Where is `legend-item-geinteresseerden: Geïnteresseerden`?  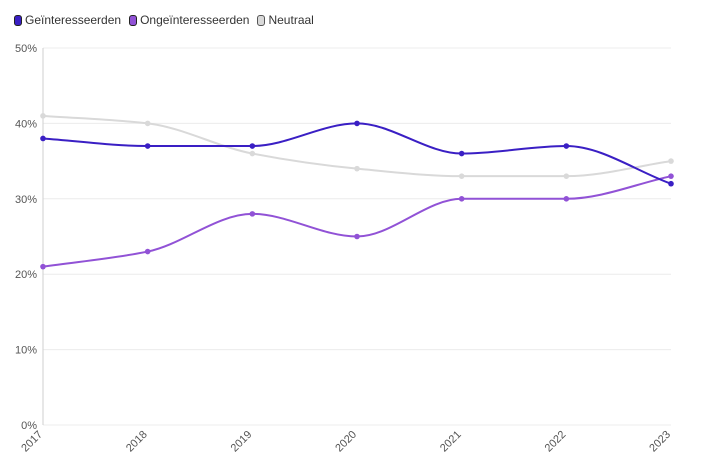 legend-item-geinteresseerden: Geïnteresseerden is located at coordinates (67, 20).